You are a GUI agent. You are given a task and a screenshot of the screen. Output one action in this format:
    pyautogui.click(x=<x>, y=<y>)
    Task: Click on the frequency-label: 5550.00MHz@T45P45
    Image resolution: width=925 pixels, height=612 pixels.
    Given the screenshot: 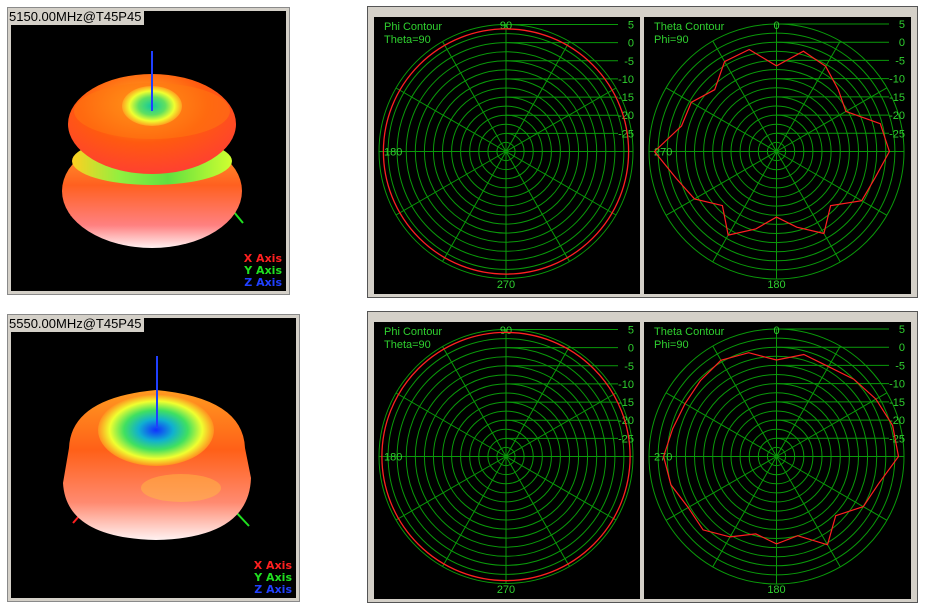 What is the action you would take?
    pyautogui.click(x=76, y=323)
    